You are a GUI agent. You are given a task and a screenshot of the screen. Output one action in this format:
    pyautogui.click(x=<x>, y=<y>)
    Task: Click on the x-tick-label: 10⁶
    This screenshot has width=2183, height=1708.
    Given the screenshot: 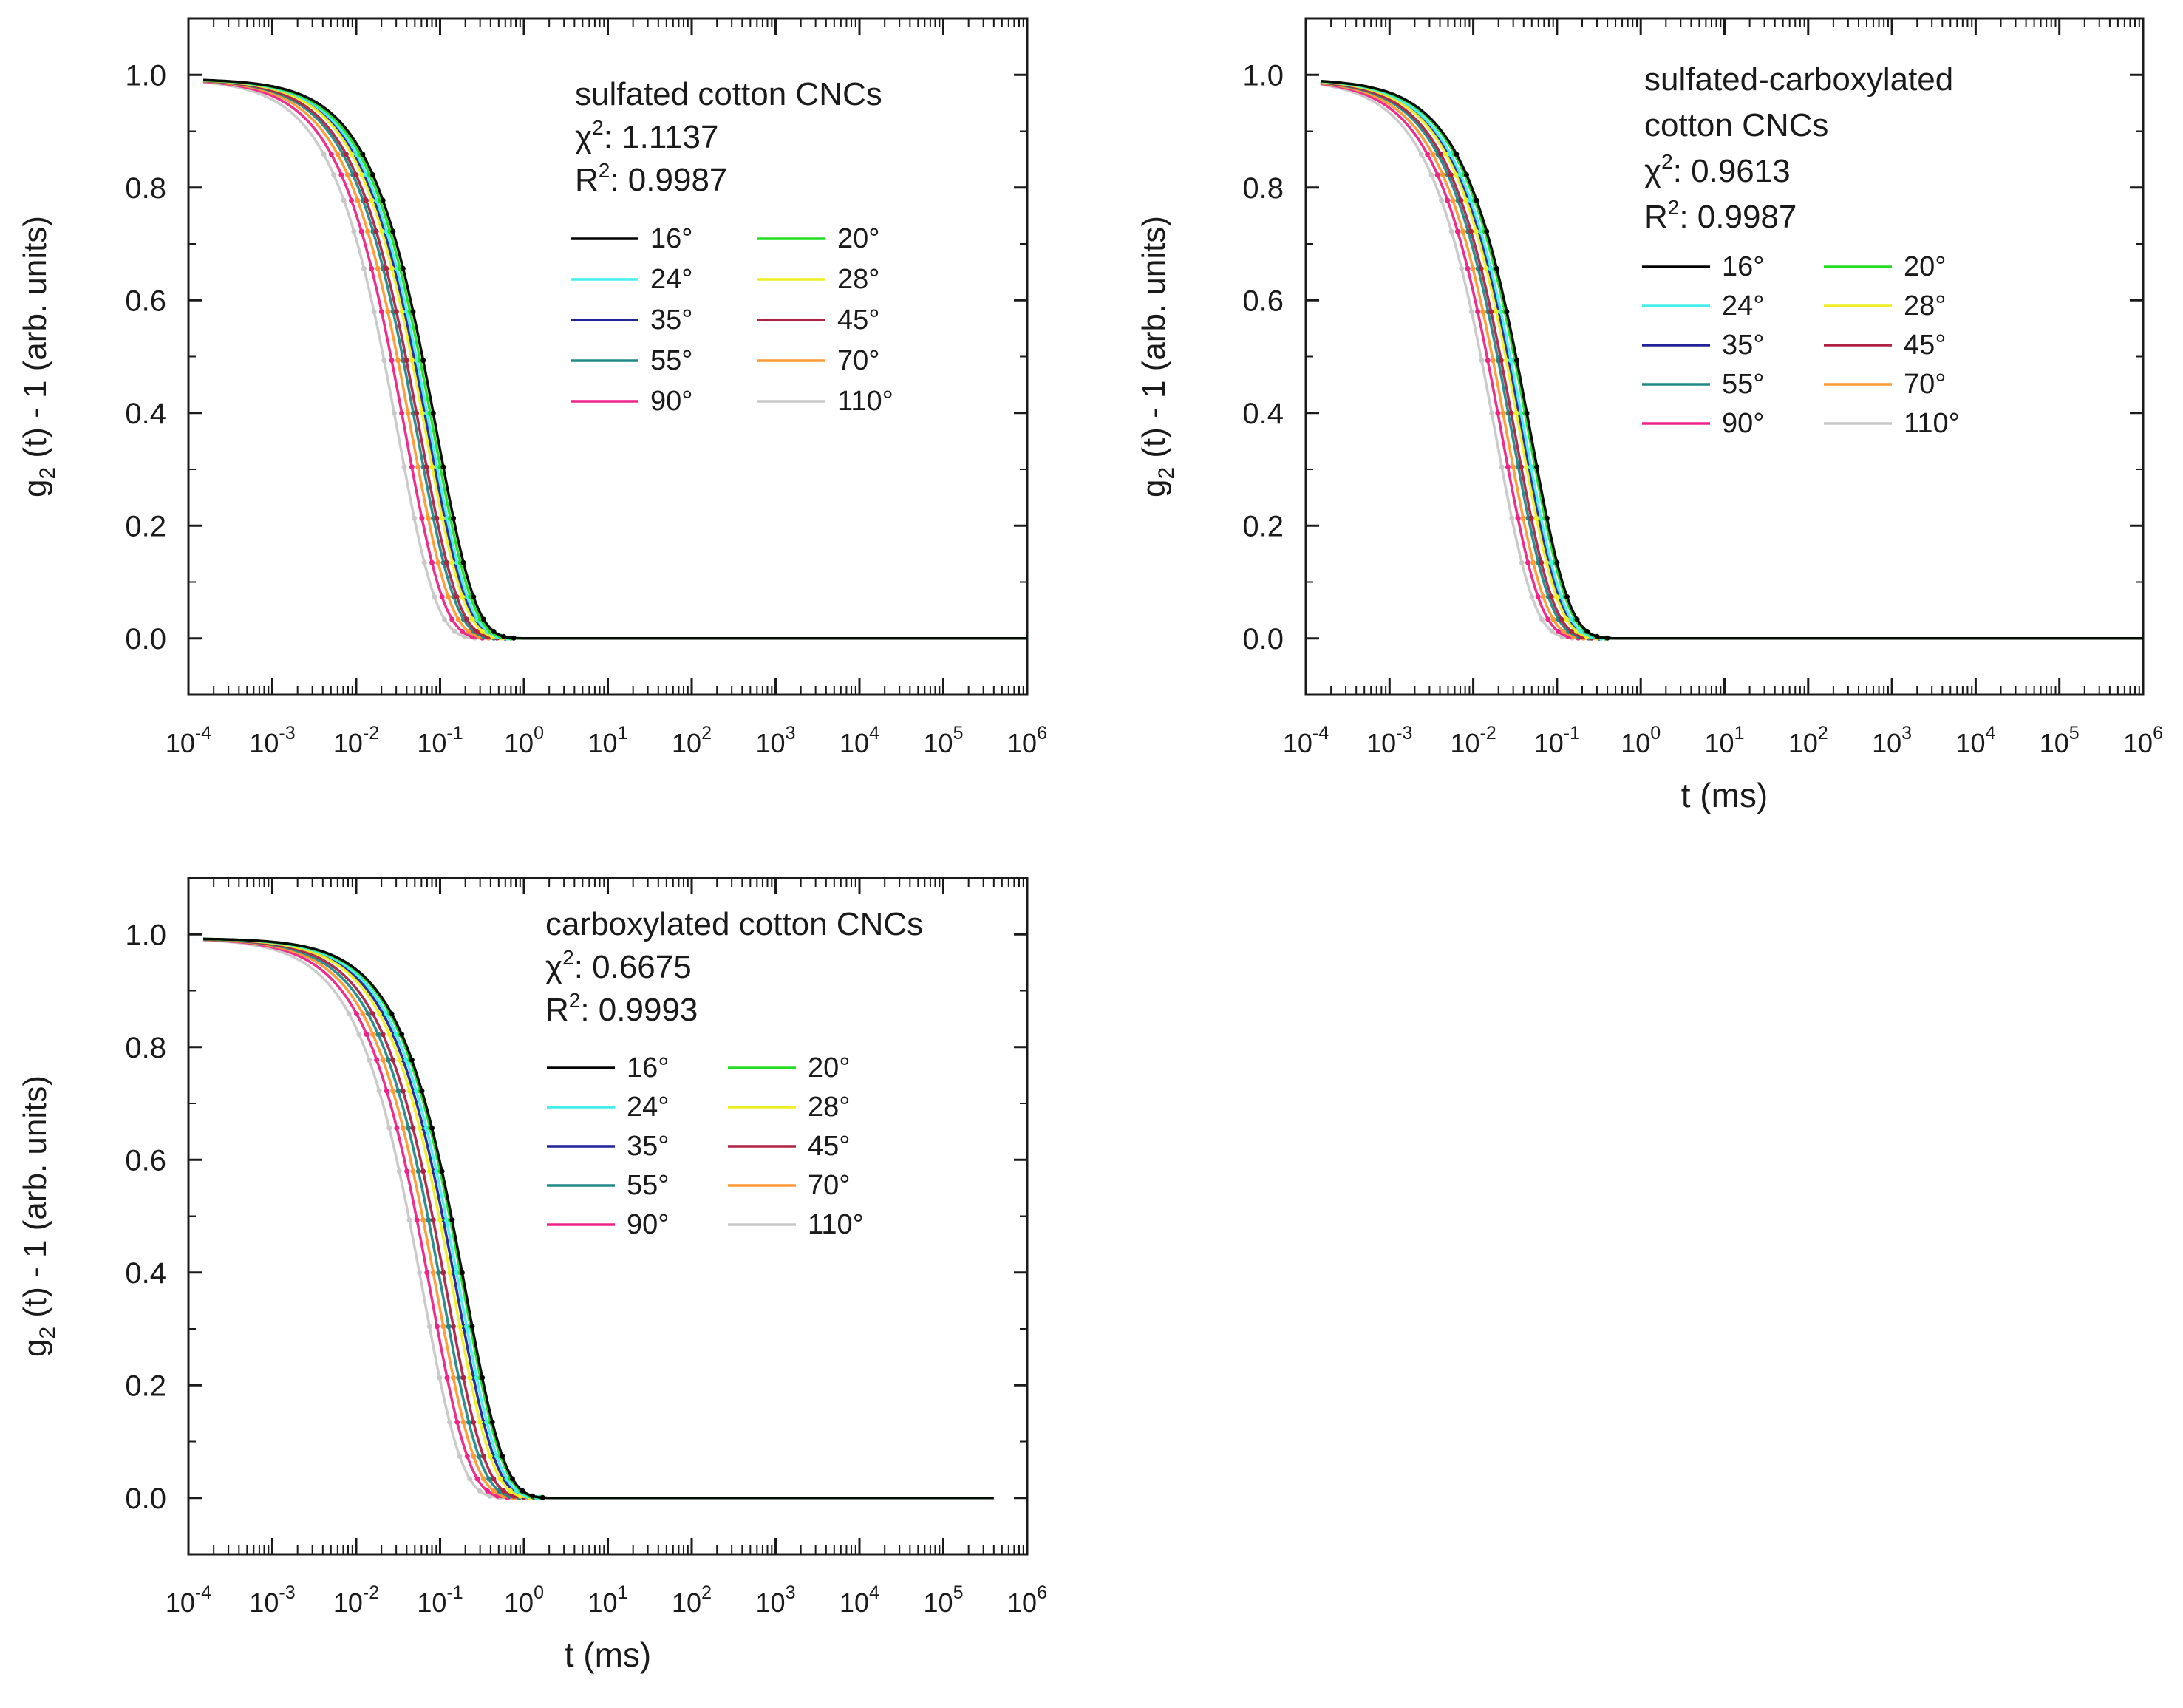 What is the action you would take?
    pyautogui.click(x=2143, y=740)
    